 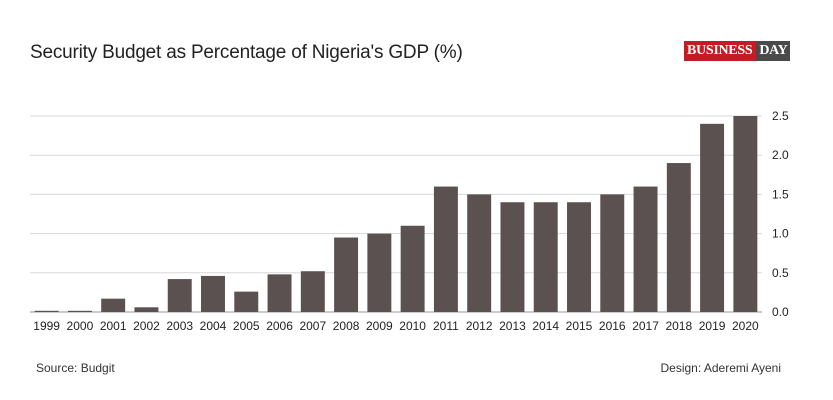 I want to click on logo-business-text: BUSINESS, so click(x=720, y=51).